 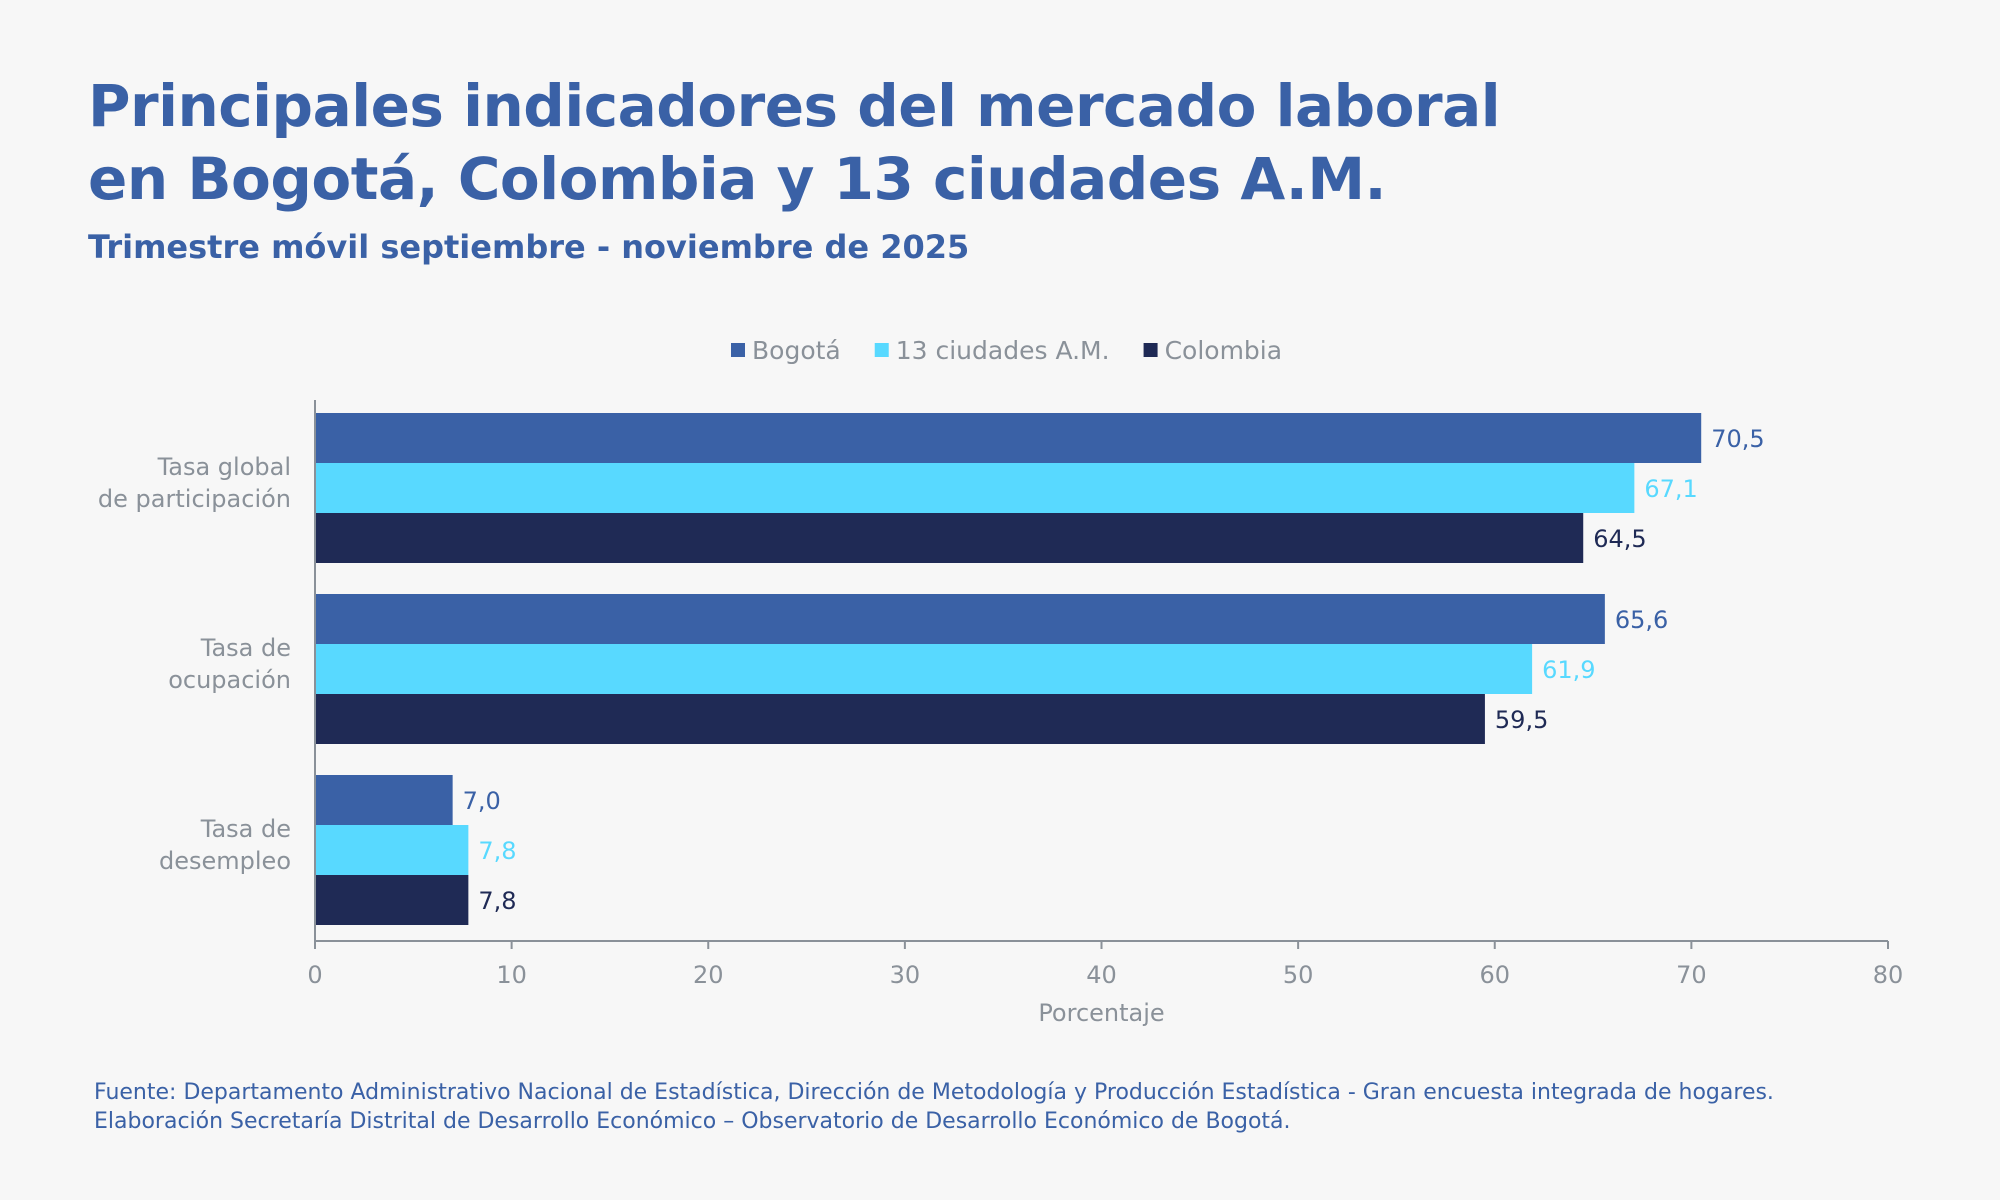 I want to click on category-label-2-line-1: Tasa de, so click(x=245, y=648).